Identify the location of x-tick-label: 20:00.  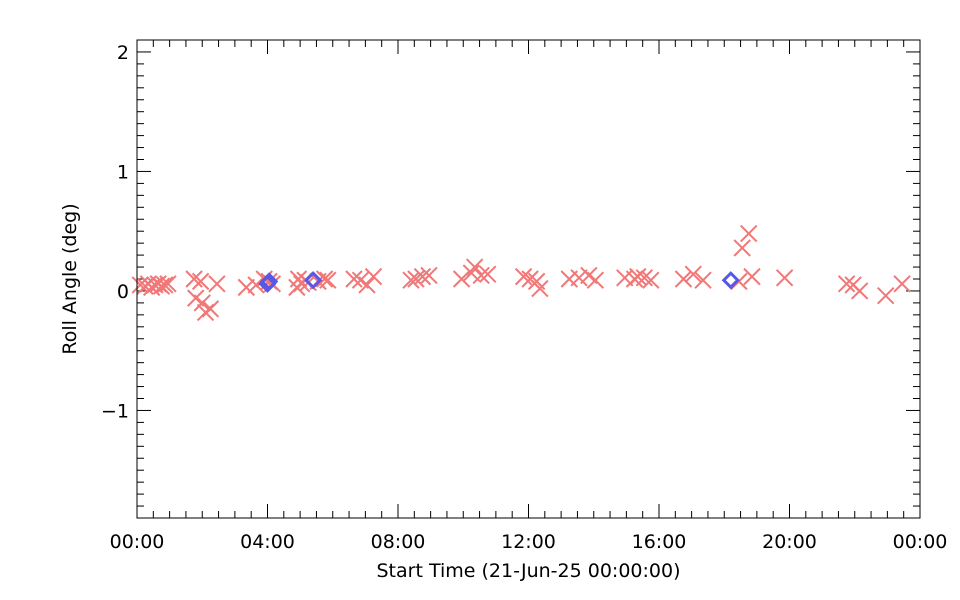
(789, 542).